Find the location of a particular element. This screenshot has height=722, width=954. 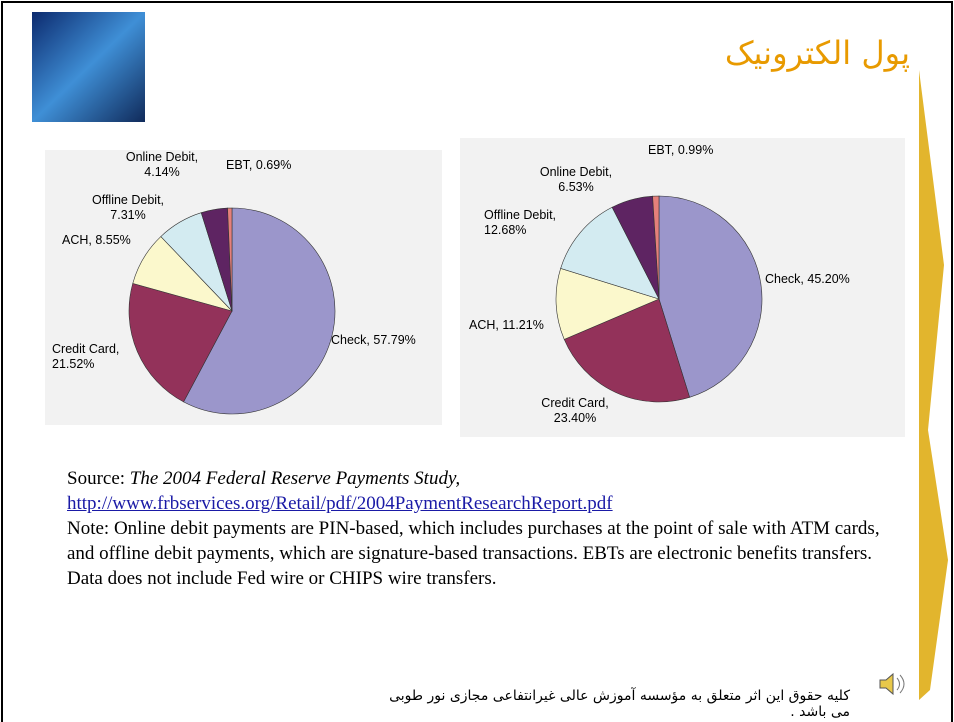

slice-label: EBT, 0.99% is located at coordinates (681, 150).